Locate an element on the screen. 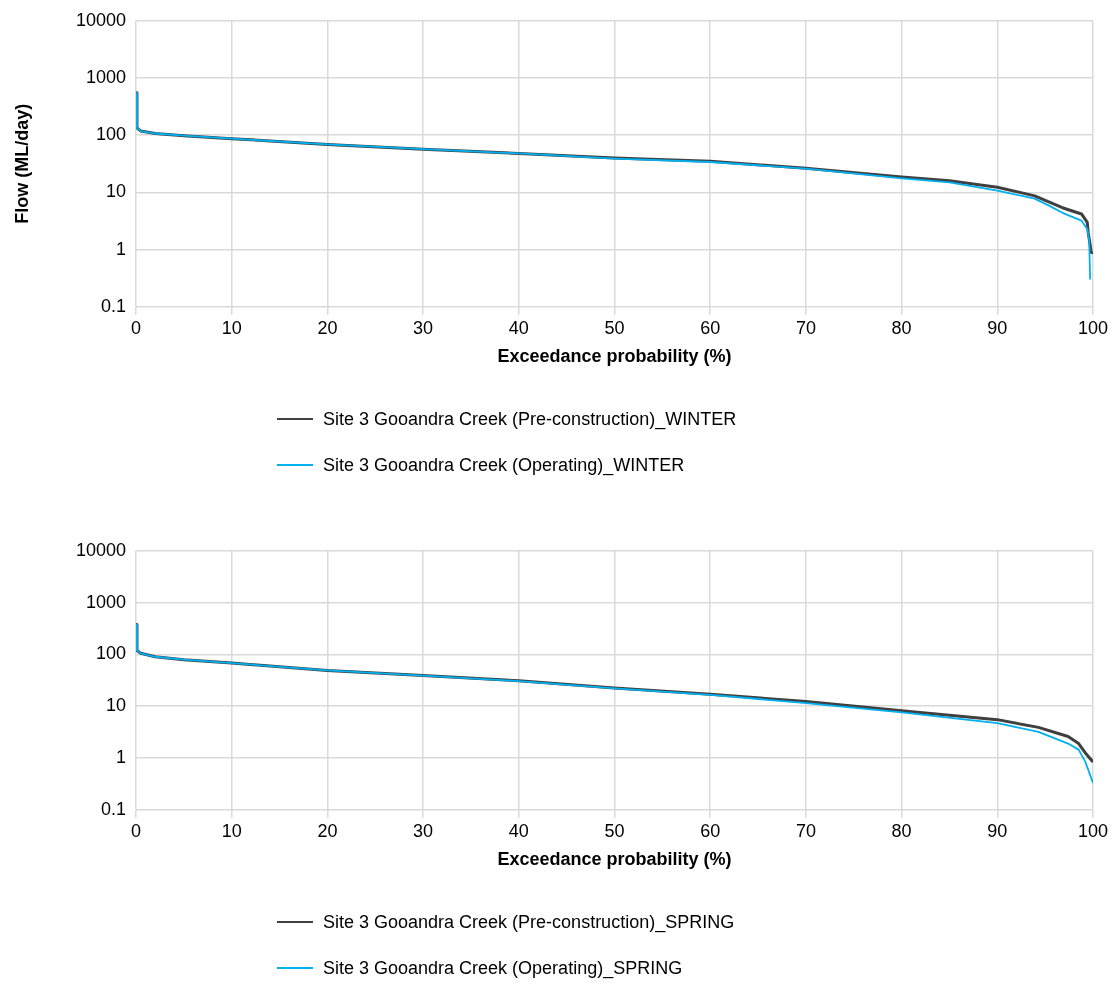 The height and width of the screenshot is (1005, 1115). legend-label: Site 3 Gooandra Creek (Operating)_SPRING is located at coordinates (503, 968).